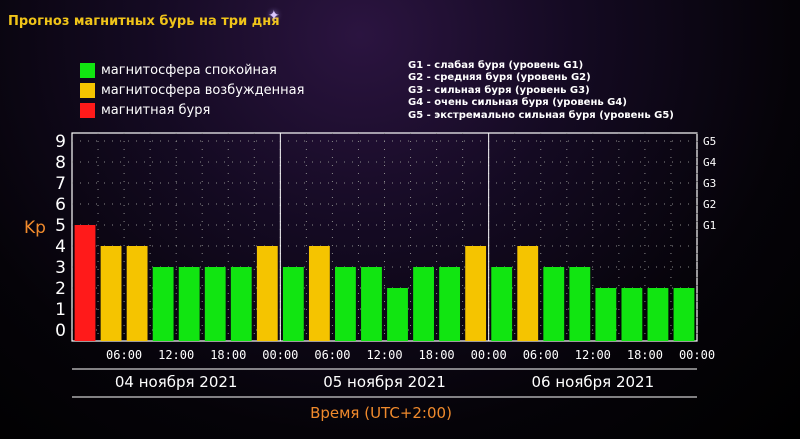 Image resolution: width=800 pixels, height=439 pixels. Describe the element at coordinates (60, 226) in the screenshot. I see `y-tick-label: 5` at that location.